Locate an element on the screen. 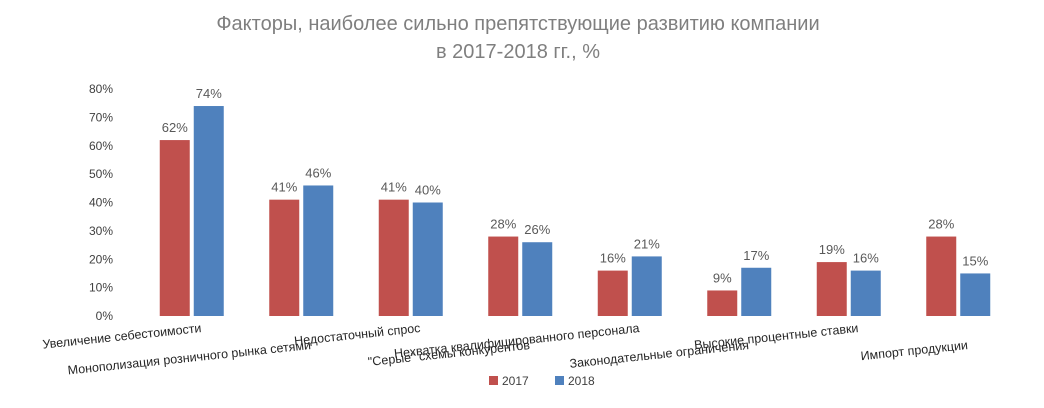  data-label: 74% is located at coordinates (209, 93).